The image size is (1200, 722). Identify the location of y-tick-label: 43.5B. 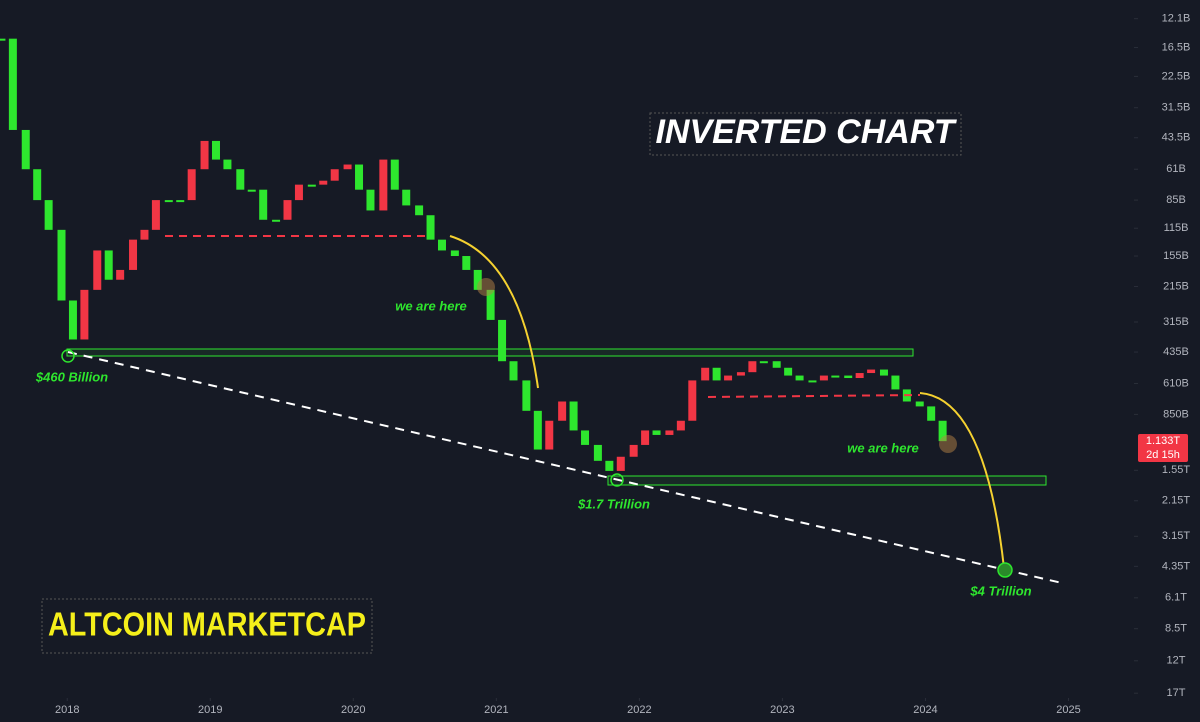
(1176, 138).